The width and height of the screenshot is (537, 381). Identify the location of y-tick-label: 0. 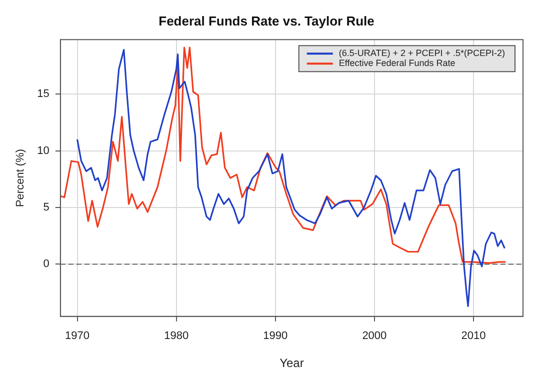
(46, 264).